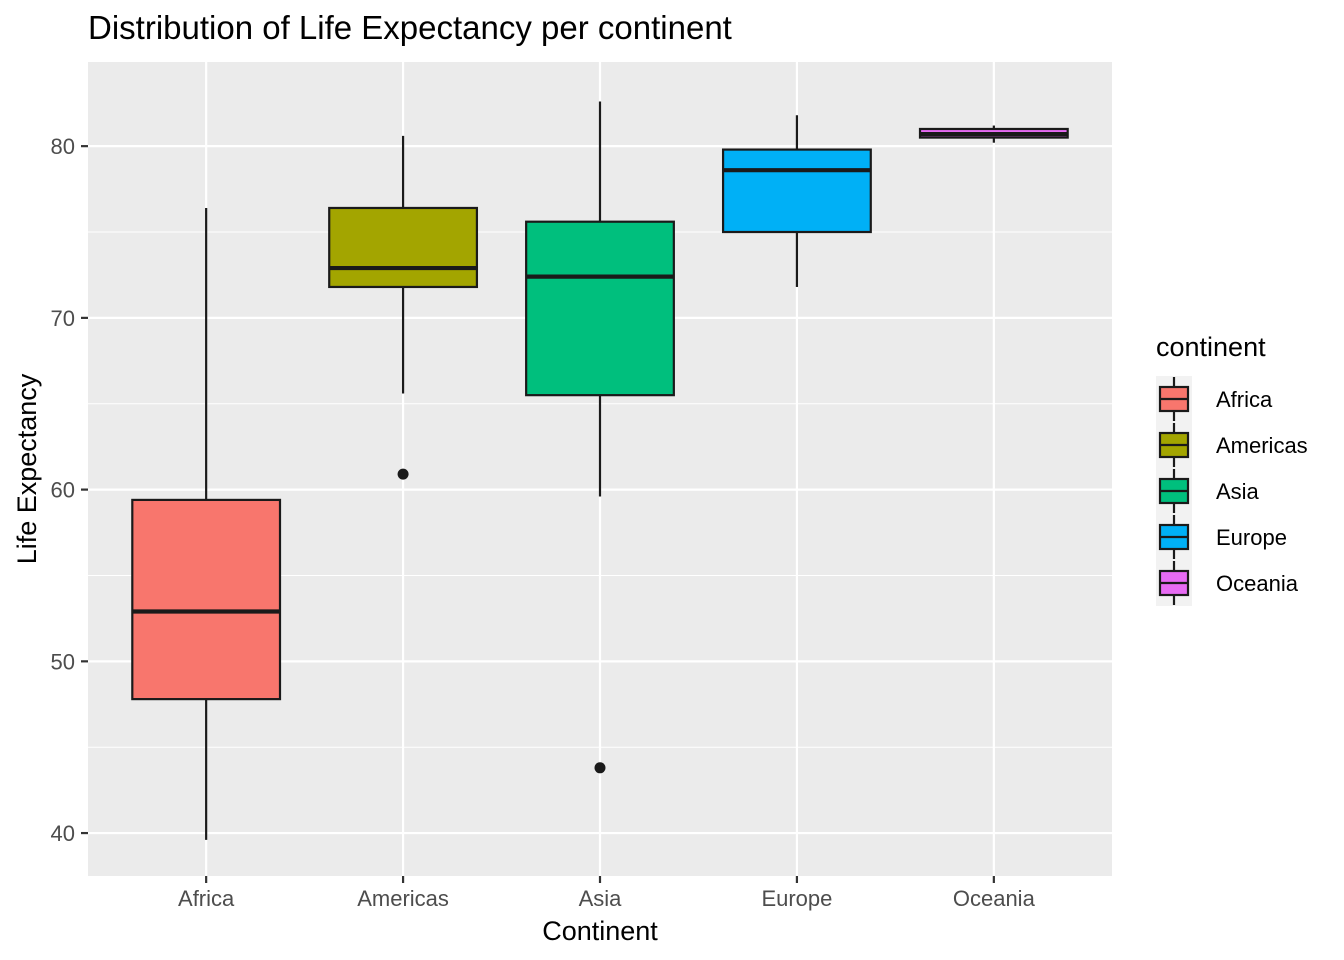 This screenshot has width=1344, height=960. Describe the element at coordinates (796, 898) in the screenshot. I see `x-tick-label: Europe` at that location.